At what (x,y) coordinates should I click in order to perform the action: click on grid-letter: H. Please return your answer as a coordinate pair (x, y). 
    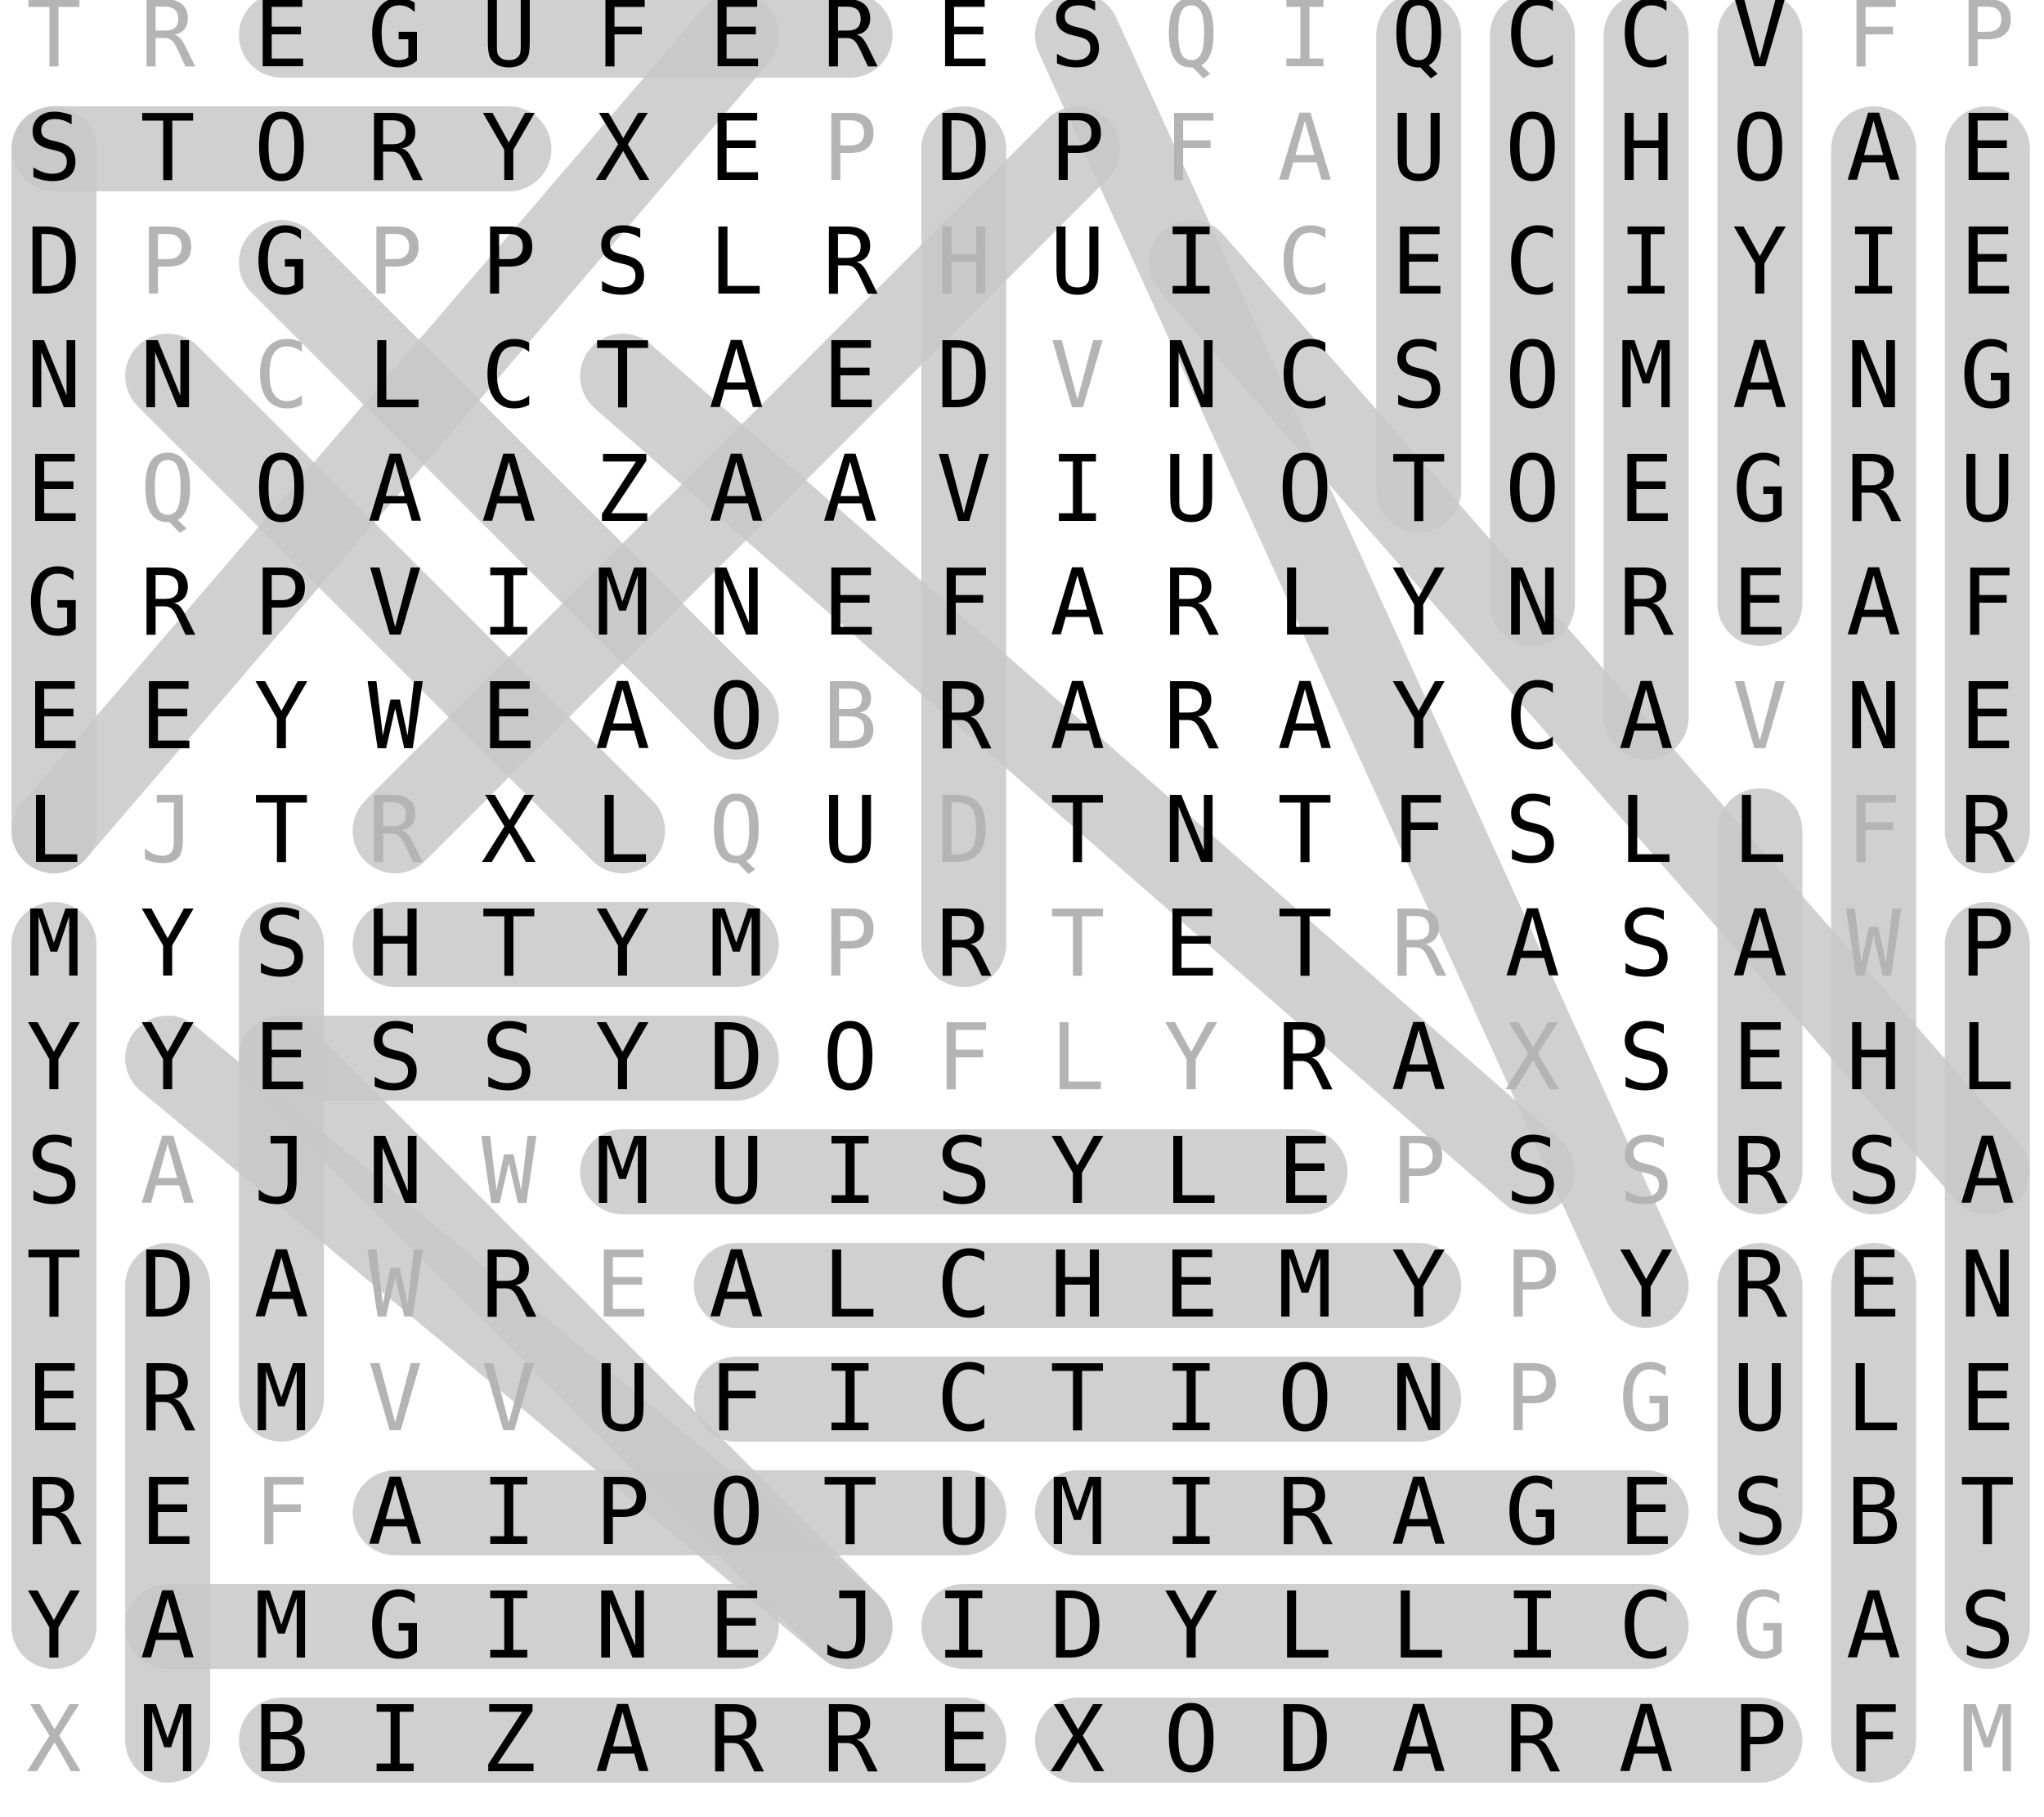
    Looking at the image, I should click on (1077, 1285).